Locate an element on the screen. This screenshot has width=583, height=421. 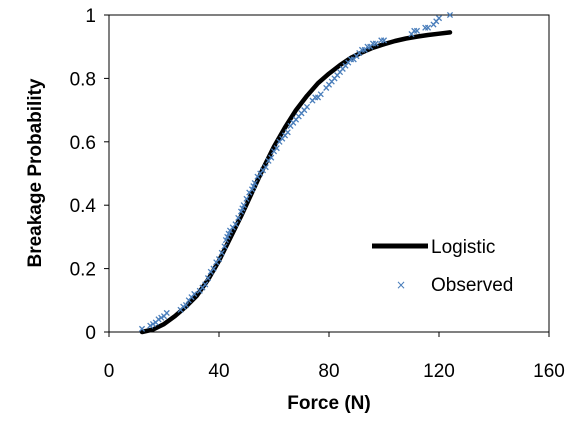
y-tick-label: 1 is located at coordinates (90, 16).